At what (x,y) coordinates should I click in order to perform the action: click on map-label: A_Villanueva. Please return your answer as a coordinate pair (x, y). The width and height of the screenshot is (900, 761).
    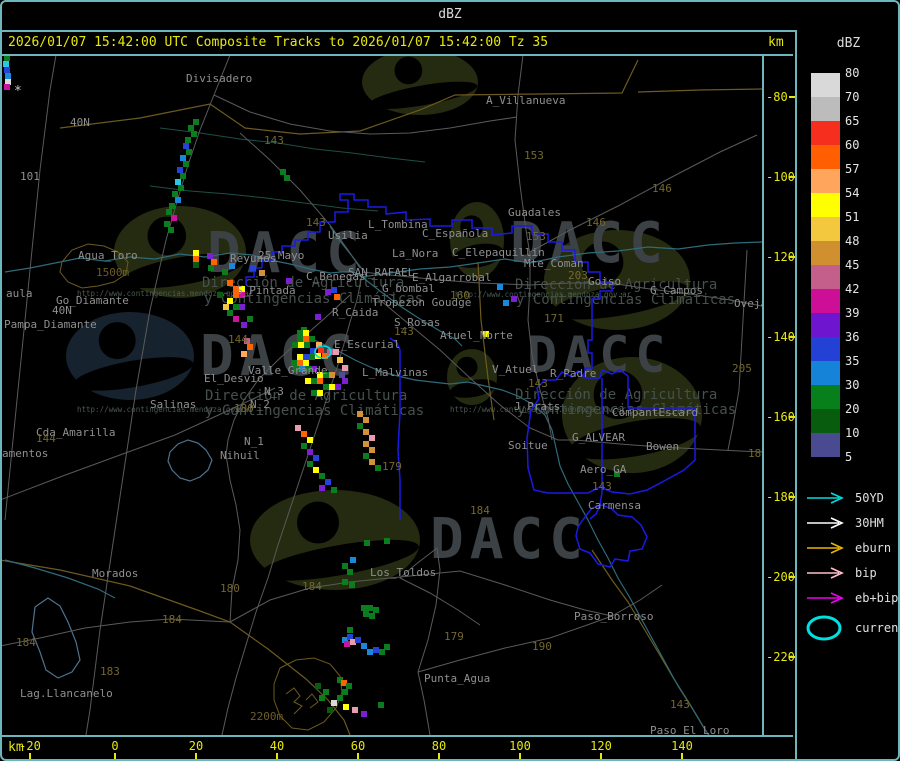
    Looking at the image, I should click on (525, 100).